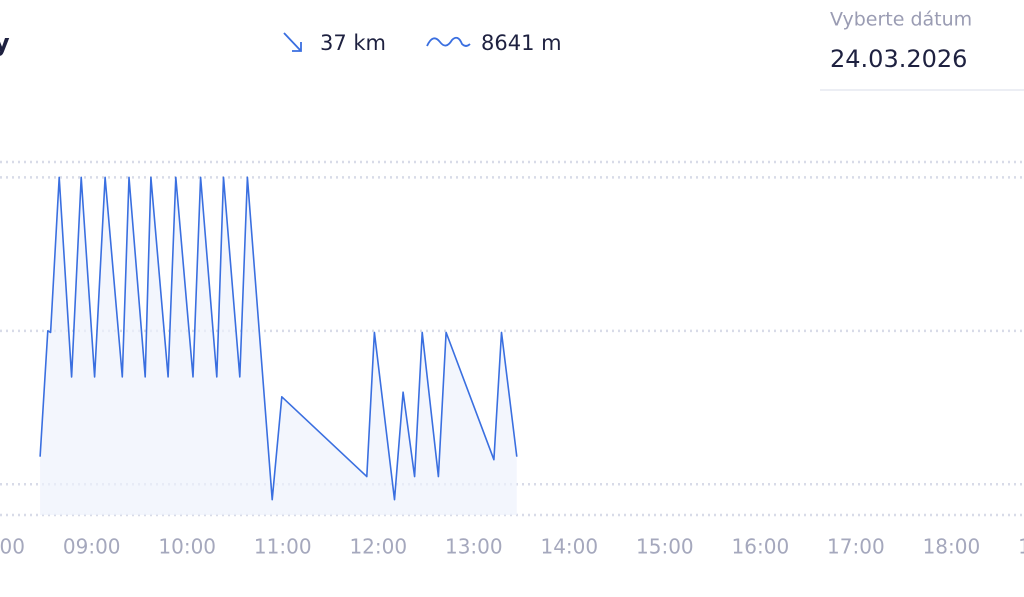 Image resolution: width=1024 pixels, height=597 pixels. Describe the element at coordinates (952, 547) in the screenshot. I see `x-tick-label: 18:00` at that location.